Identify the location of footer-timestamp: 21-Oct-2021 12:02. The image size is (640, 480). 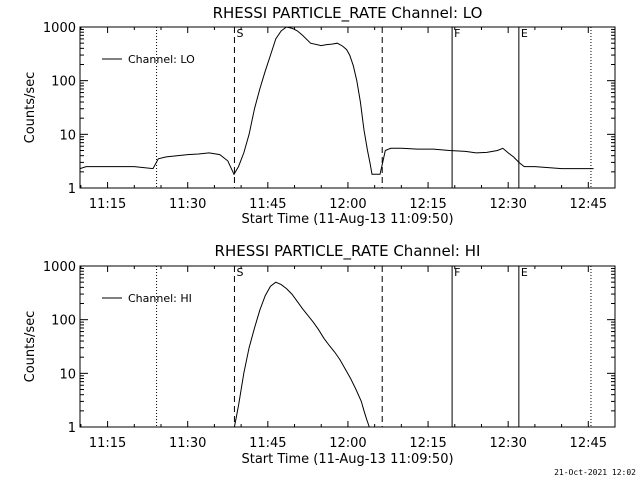
(595, 472).